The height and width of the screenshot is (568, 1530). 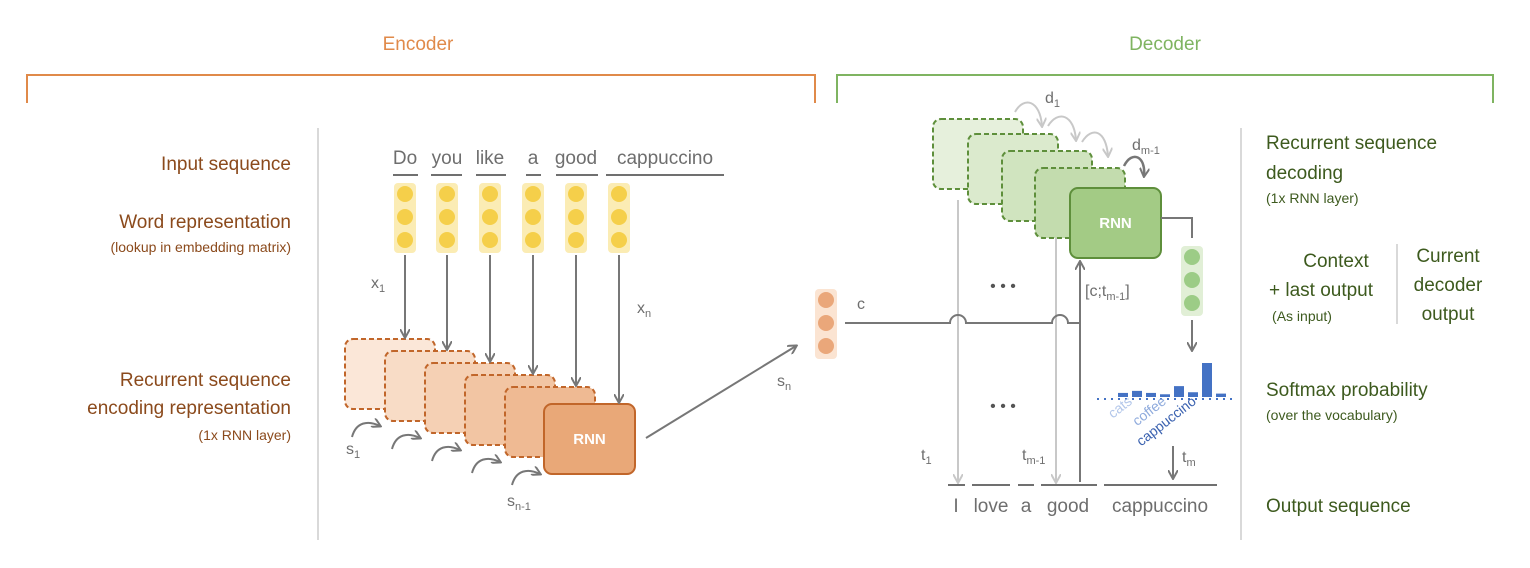 I want to click on label-recurrent-decoding-1: Recurrent sequence, so click(x=1351, y=143).